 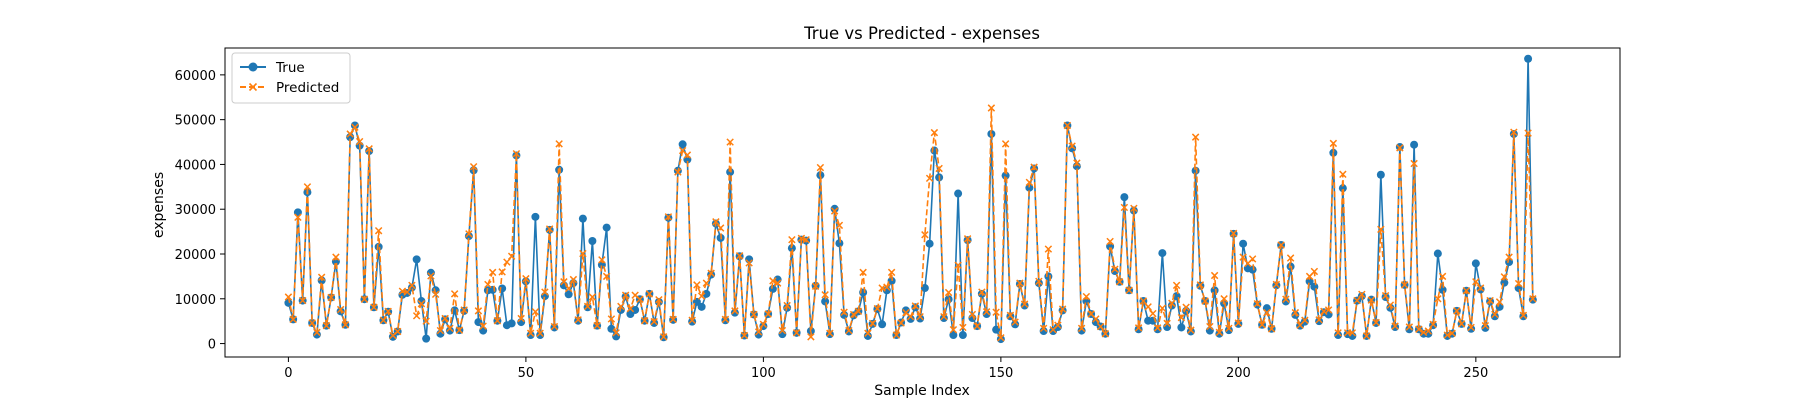 What do you see at coordinates (195, 76) in the screenshot?
I see `y-tick-label: 60000` at bounding box center [195, 76].